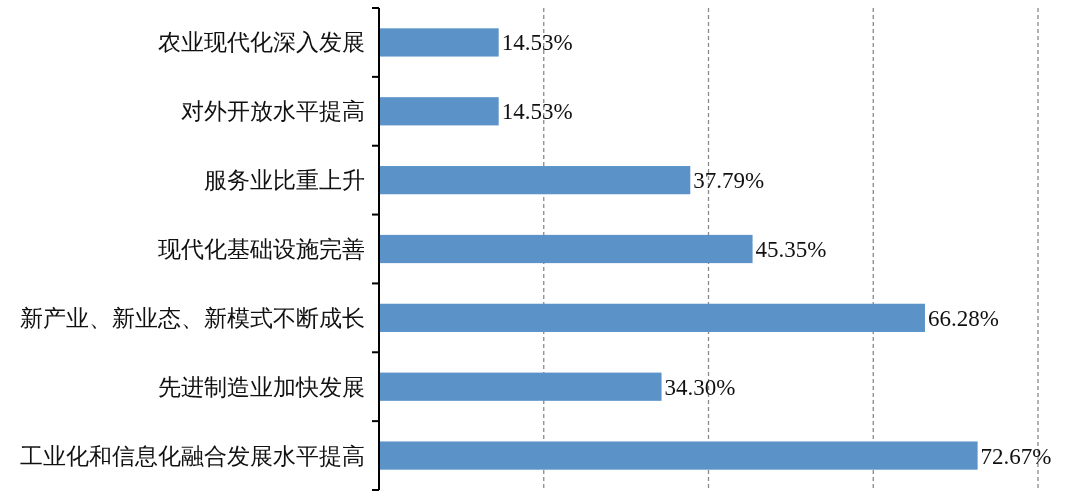 Image resolution: width=1080 pixels, height=499 pixels. What do you see at coordinates (261, 387) in the screenshot?
I see `y-tick-label: 先进制造业加快发展` at bounding box center [261, 387].